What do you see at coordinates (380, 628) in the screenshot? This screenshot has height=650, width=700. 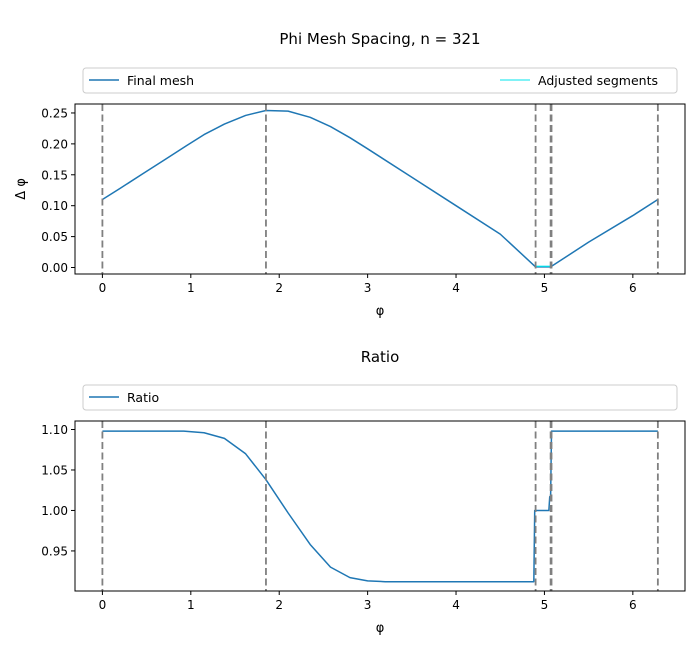 I see `ratio-x-axis-label: φ` at bounding box center [380, 628].